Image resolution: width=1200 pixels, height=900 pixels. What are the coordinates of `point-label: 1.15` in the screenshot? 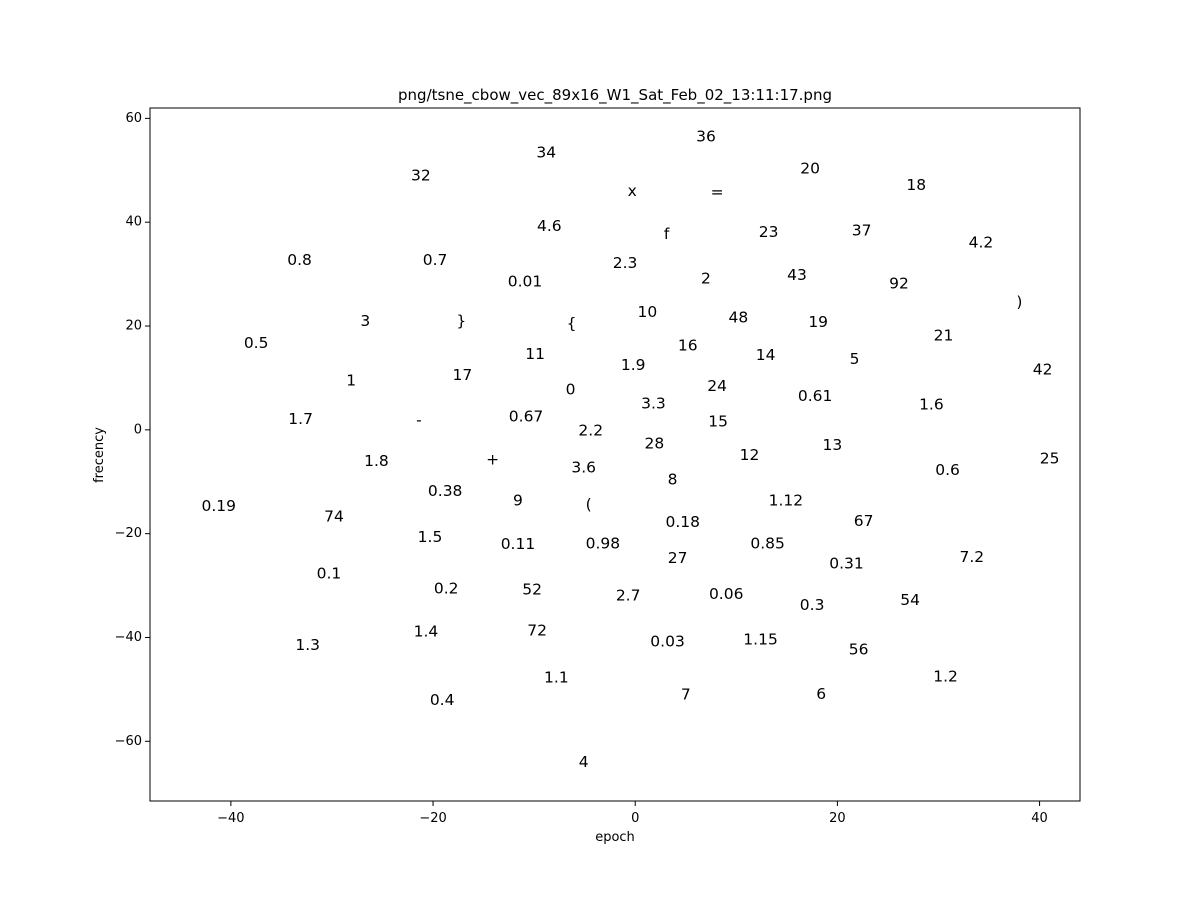 It's located at (760, 640).